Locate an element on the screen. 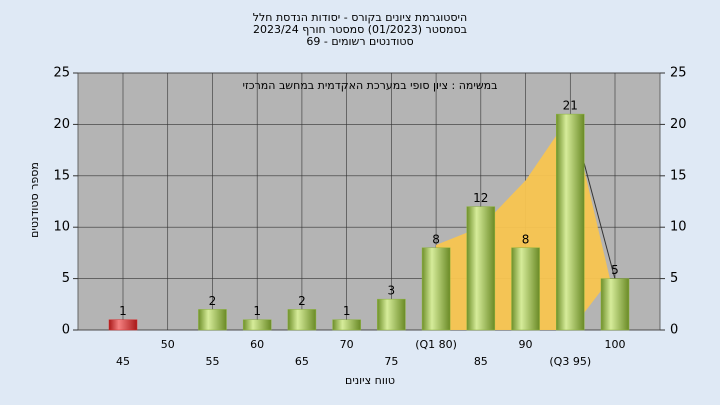  data-label: 12 is located at coordinates (480, 198).